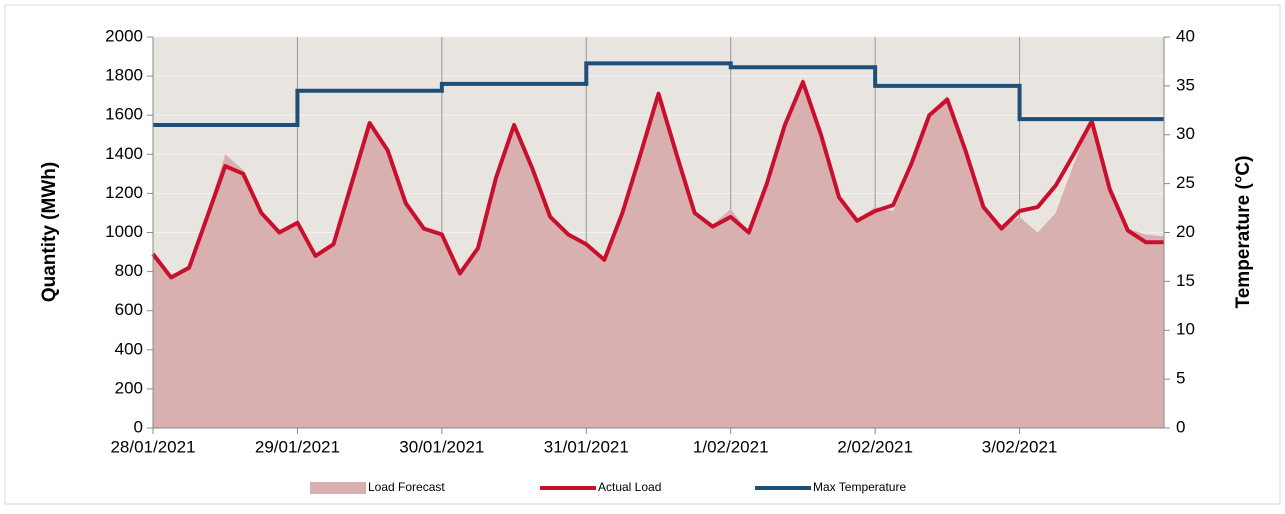 The image size is (1285, 514). What do you see at coordinates (1185, 35) in the screenshot?
I see `y2-tick-label: 40` at bounding box center [1185, 35].